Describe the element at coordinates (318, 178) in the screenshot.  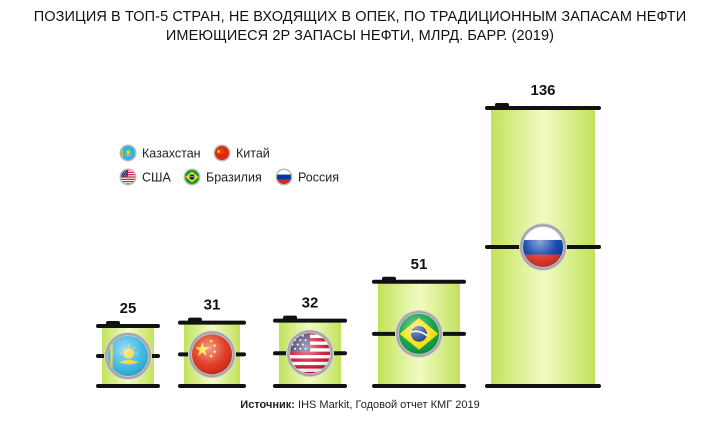
I see `legend-label: Россия` at that location.